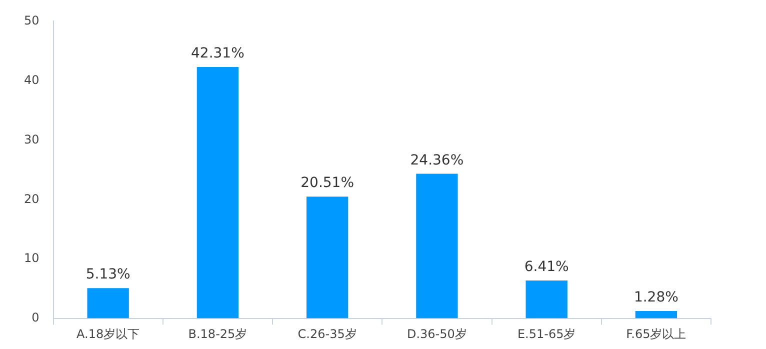 Image resolution: width=766 pixels, height=349 pixels. I want to click on y-tick-label: 30, so click(32, 139).